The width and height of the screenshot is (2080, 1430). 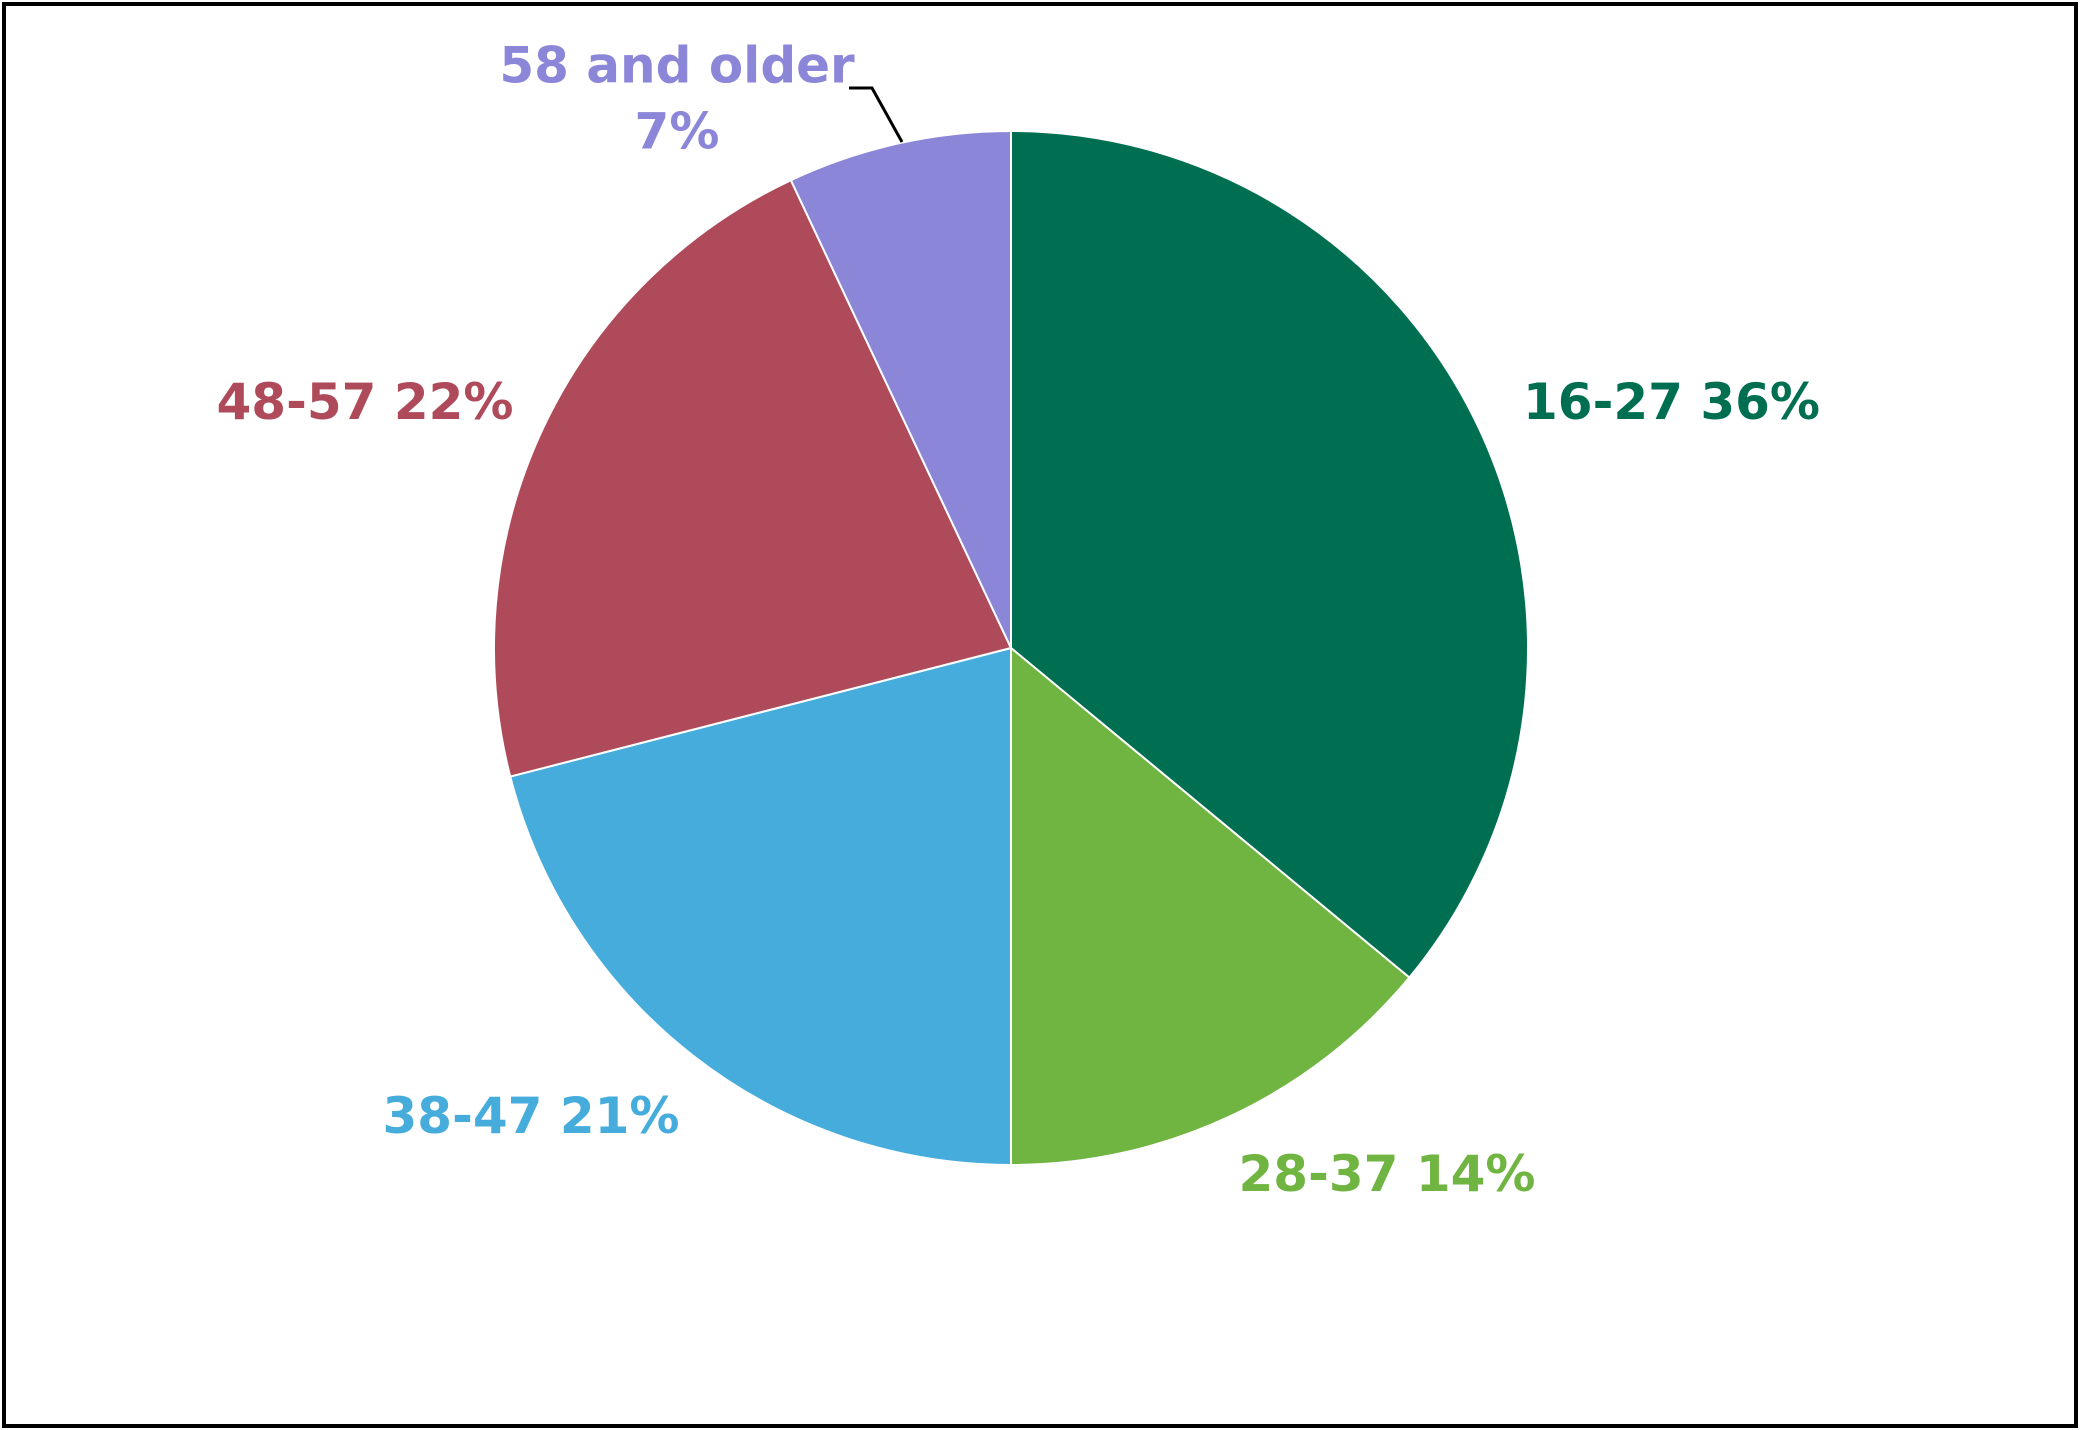 I want to click on label-category: 48-57, so click(x=296, y=402).